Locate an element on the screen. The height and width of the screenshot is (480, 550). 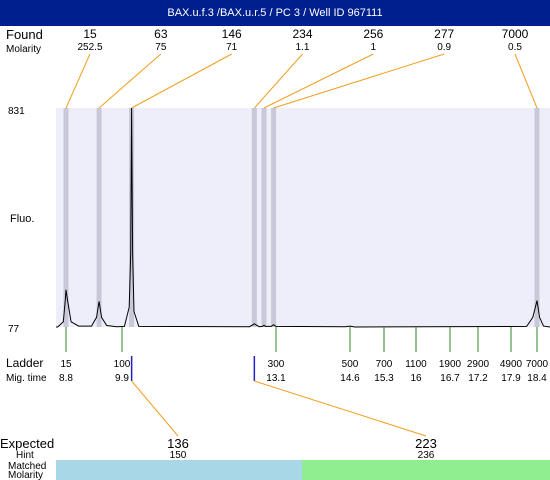
expected-label: Expected is located at coordinates (27, 443).